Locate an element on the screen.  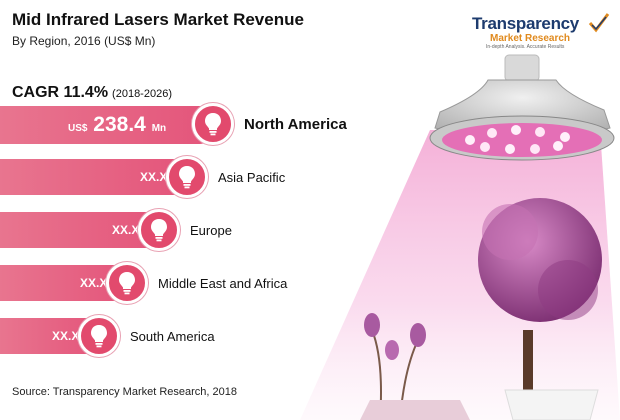
category-label: North America is located at coordinates (295, 124).